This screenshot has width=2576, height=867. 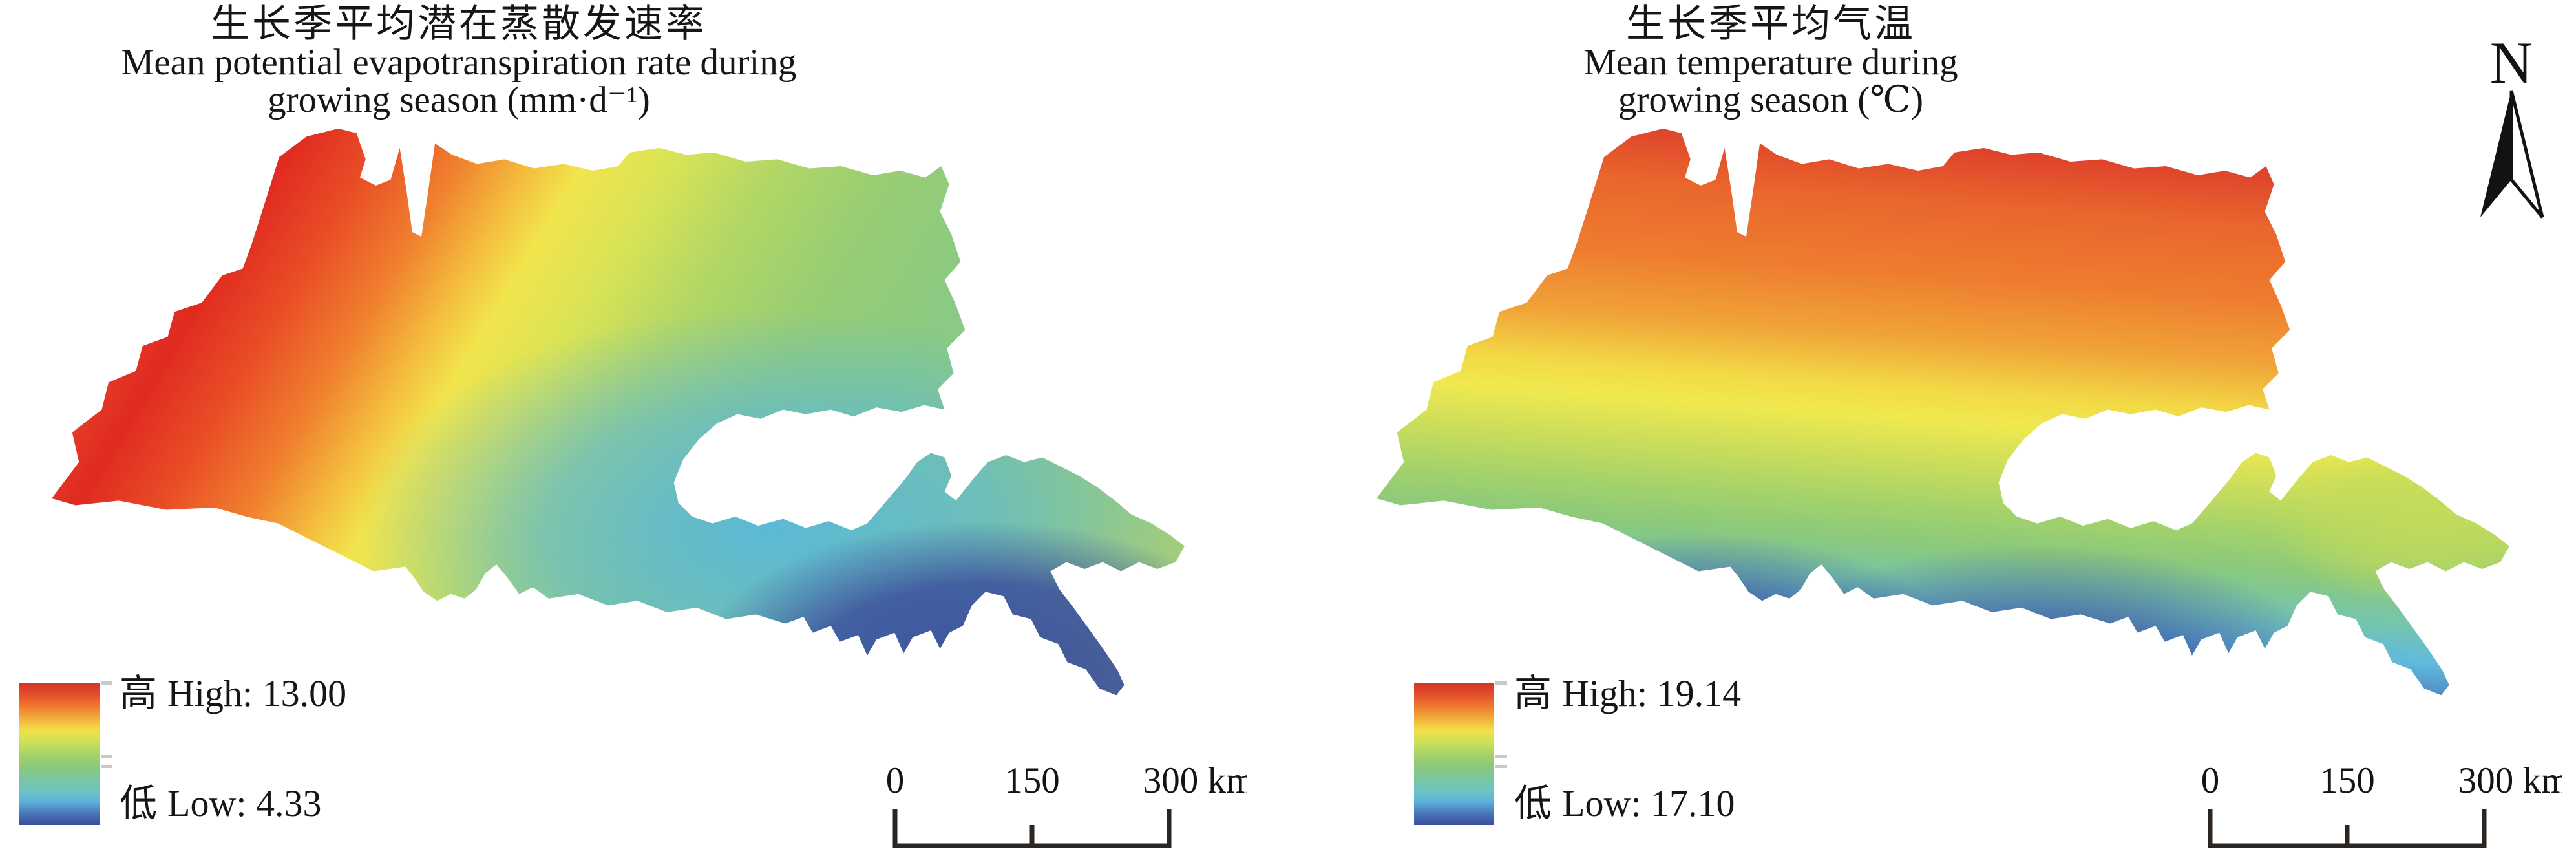 I want to click on legend-low-en: Low: 17.10, so click(x=1648, y=803).